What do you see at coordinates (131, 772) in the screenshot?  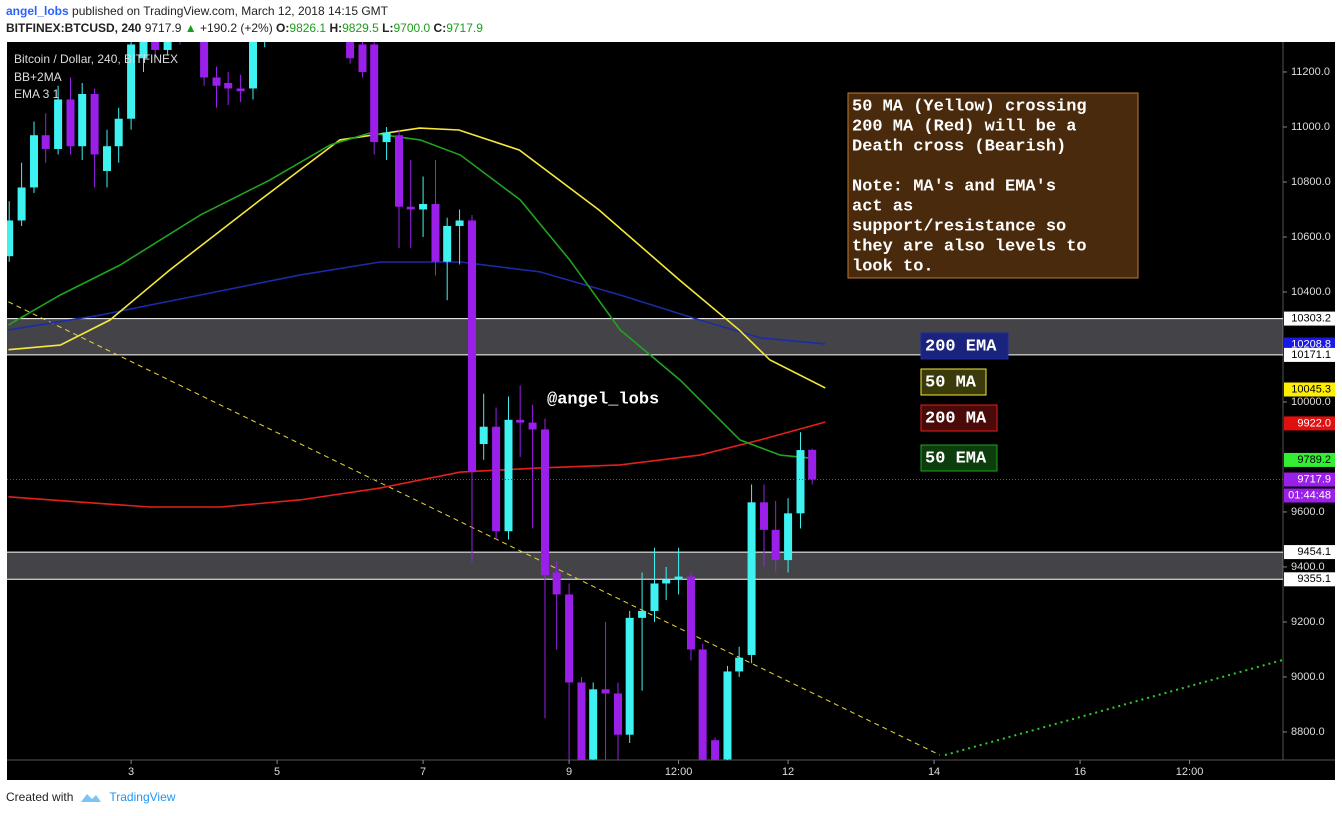 I see `x-tick-label: 3` at bounding box center [131, 772].